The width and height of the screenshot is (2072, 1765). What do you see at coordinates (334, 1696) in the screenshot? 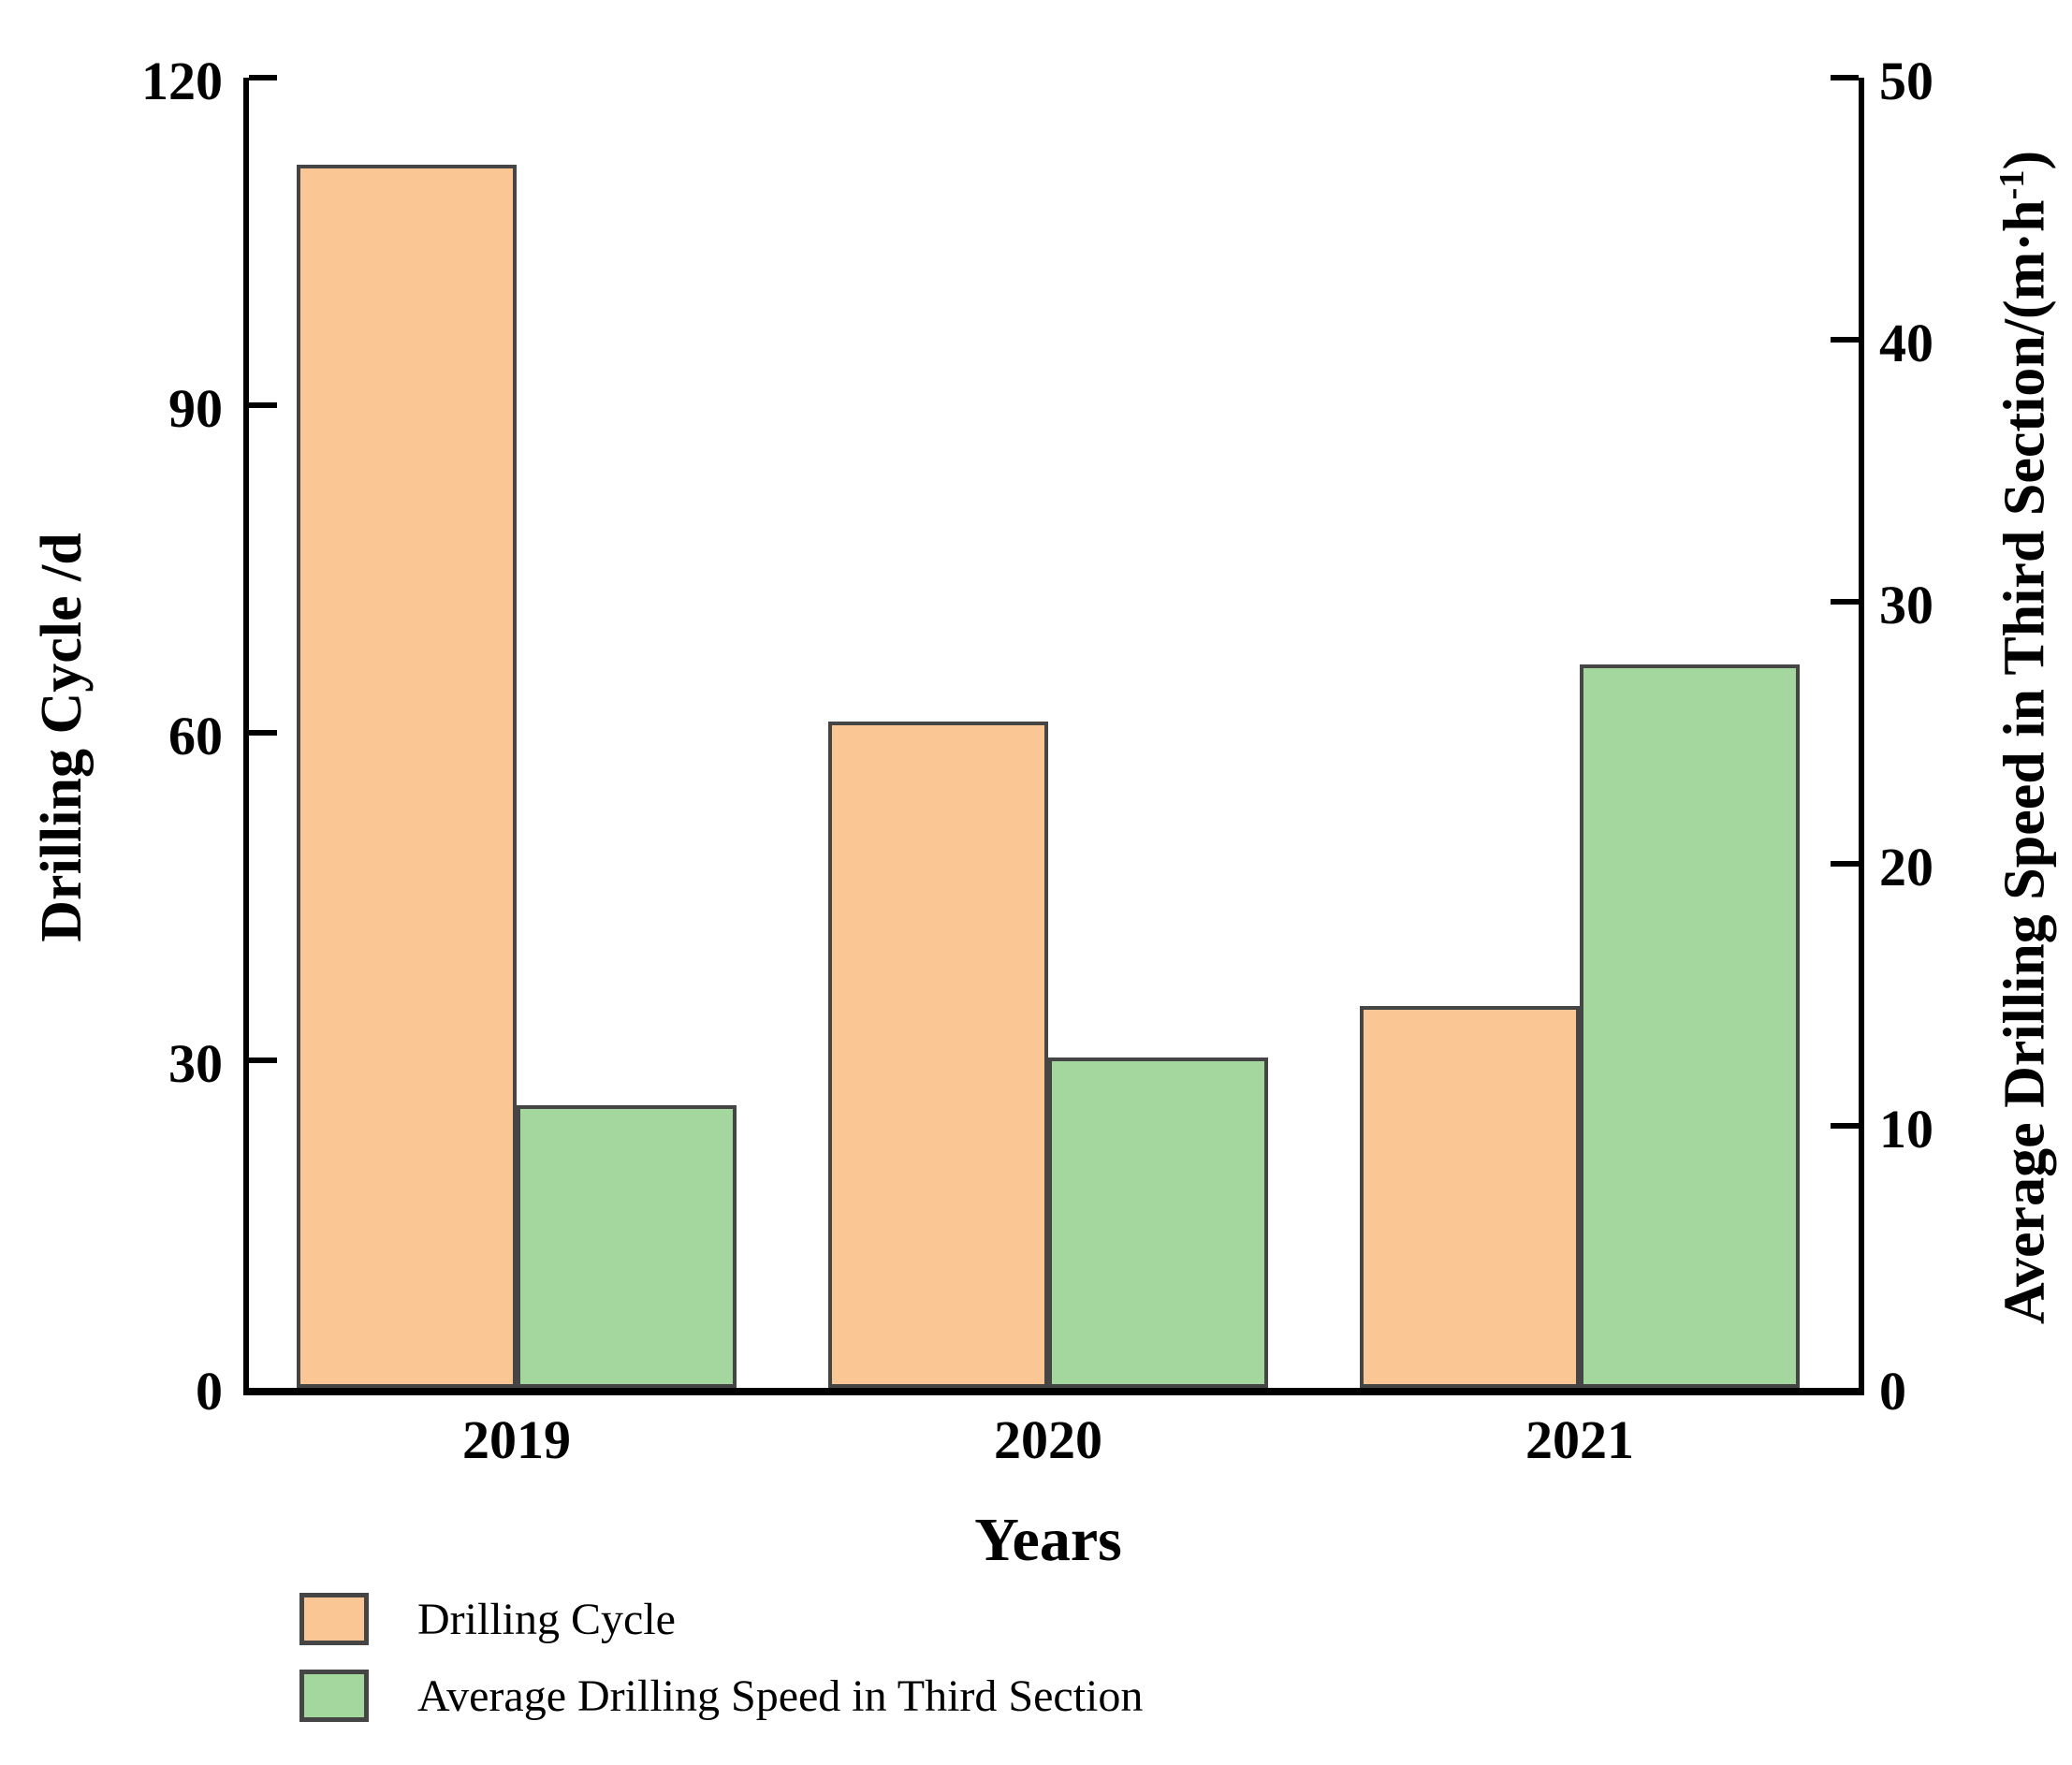
I see `legend-swatch-average-drilling-speed` at bounding box center [334, 1696].